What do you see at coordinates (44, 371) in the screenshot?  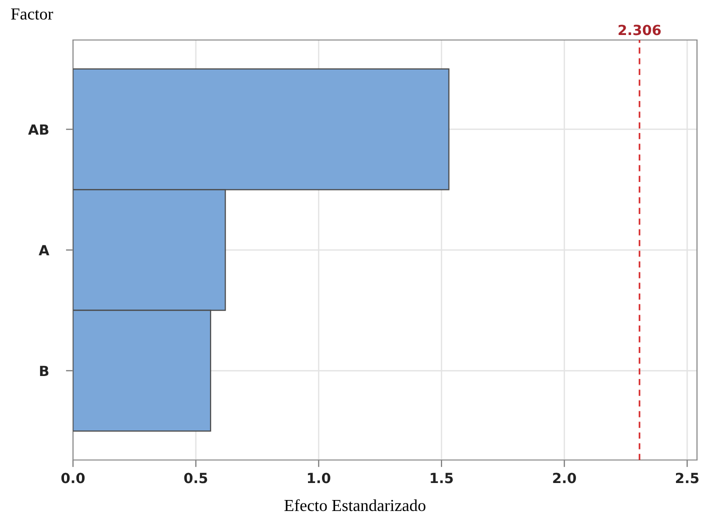 I see `y-tick-label: B` at bounding box center [44, 371].